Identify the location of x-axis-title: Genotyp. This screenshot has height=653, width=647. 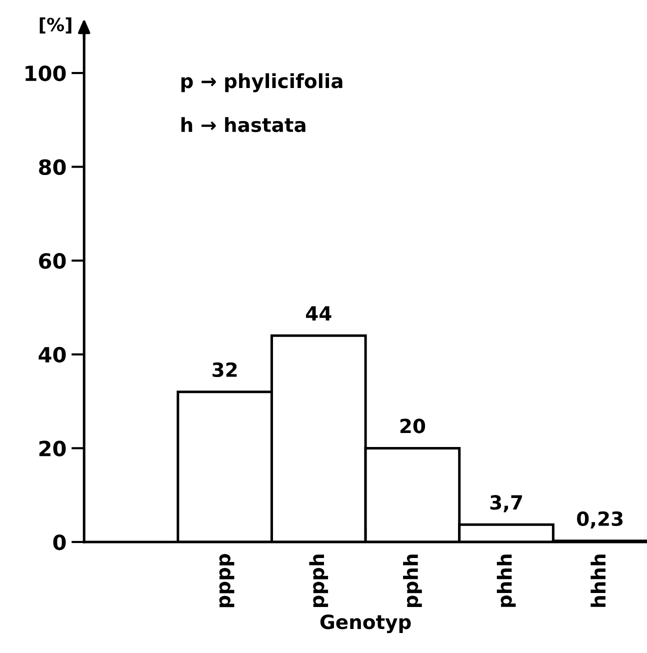
(365, 624).